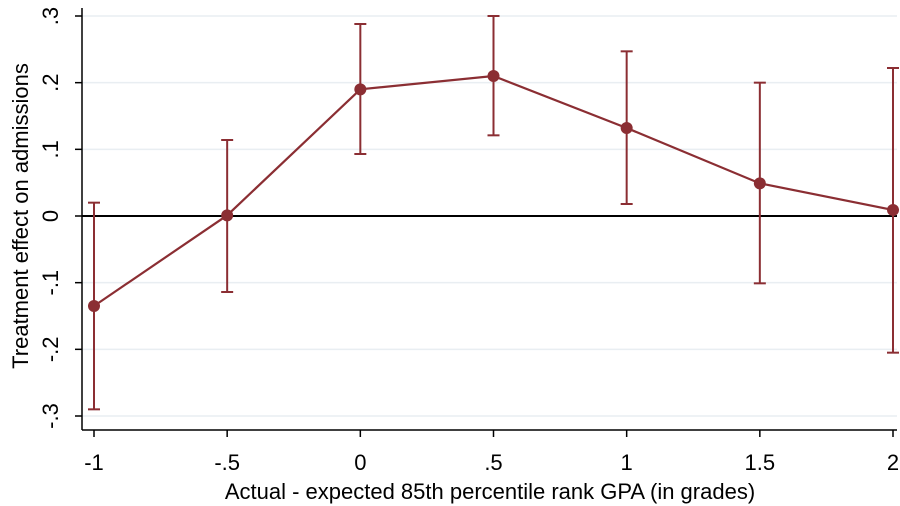 This screenshot has width=900, height=506. I want to click on x-tick-label: -1, so click(94, 462).